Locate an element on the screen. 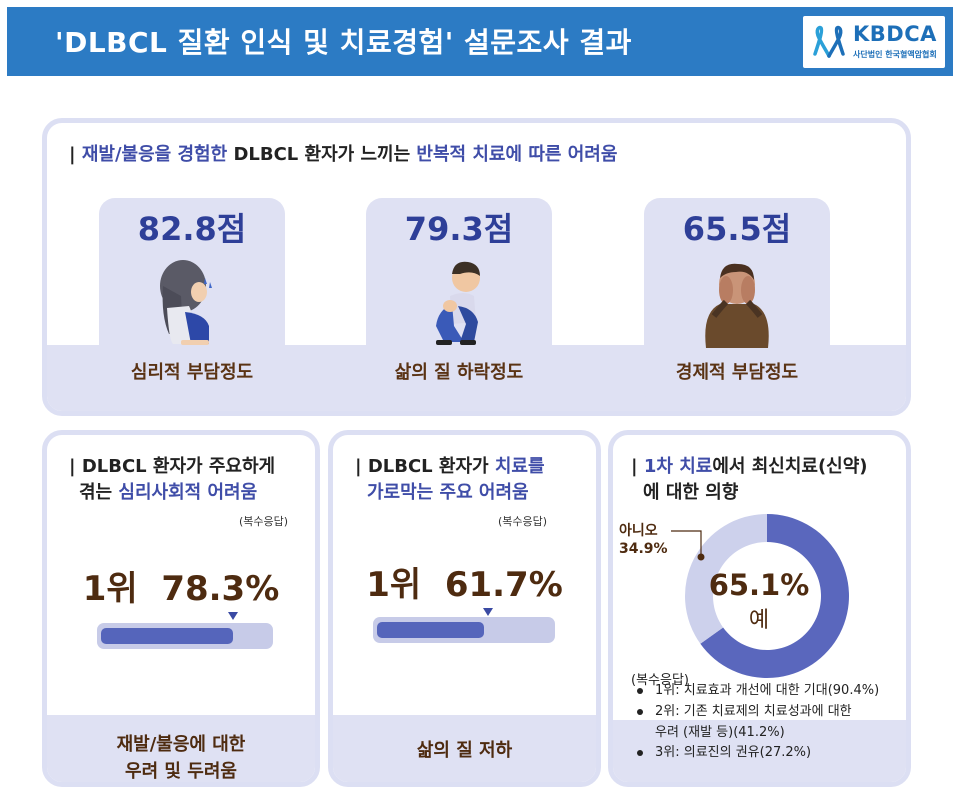 The height and width of the screenshot is (798, 960). reason-item: 3위: 의료진의 권유(27.2%) is located at coordinates (757, 753).